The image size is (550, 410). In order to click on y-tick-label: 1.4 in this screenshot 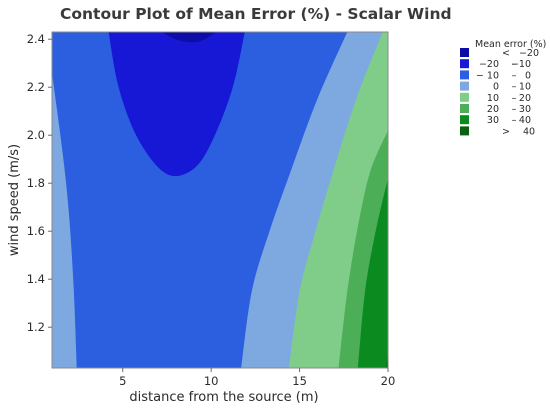, I will do `click(36, 279)`.